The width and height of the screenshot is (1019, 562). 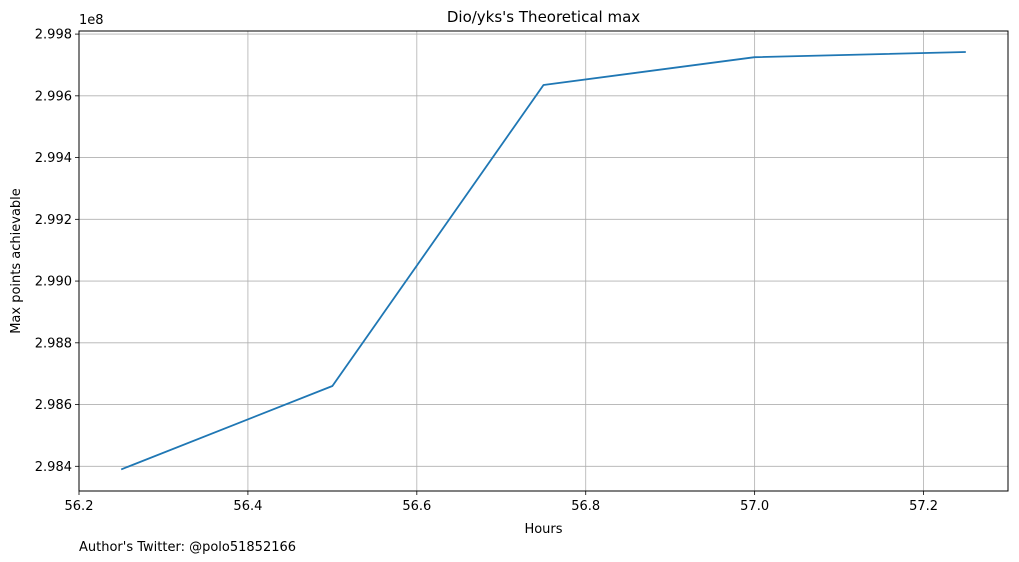 I want to click on x-axis-ticks: 56.2 56.4 56.6 56.8 57.0 57.2, so click(x=501, y=502).